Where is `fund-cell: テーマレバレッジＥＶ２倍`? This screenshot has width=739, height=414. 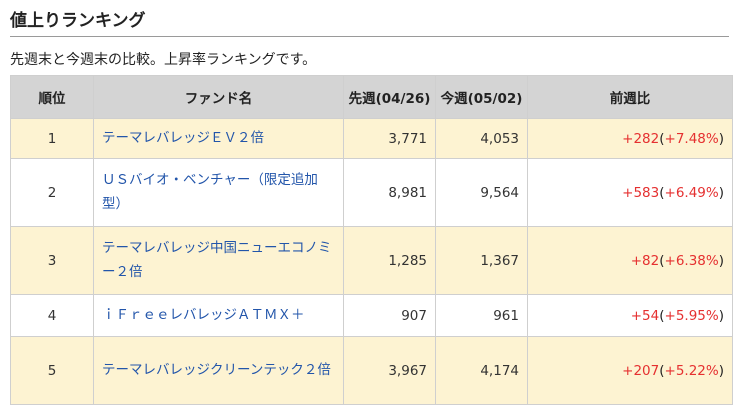 fund-cell: テーマレバレッジＥＶ２倍 is located at coordinates (218, 138).